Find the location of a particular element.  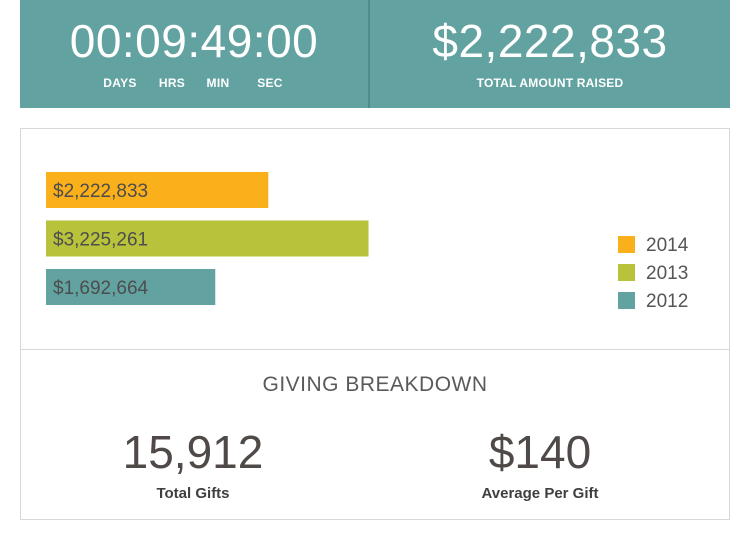

legend-label-2013: 2013 is located at coordinates (667, 273).